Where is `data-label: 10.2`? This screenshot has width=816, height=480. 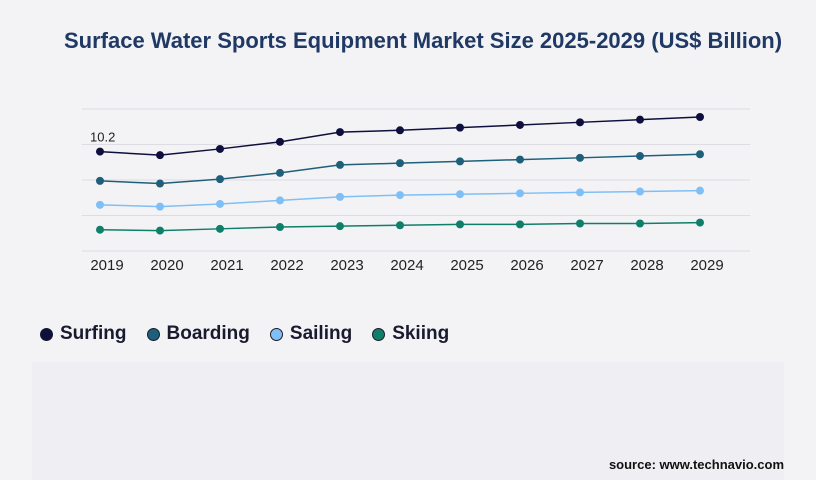 data-label: 10.2 is located at coordinates (102, 137).